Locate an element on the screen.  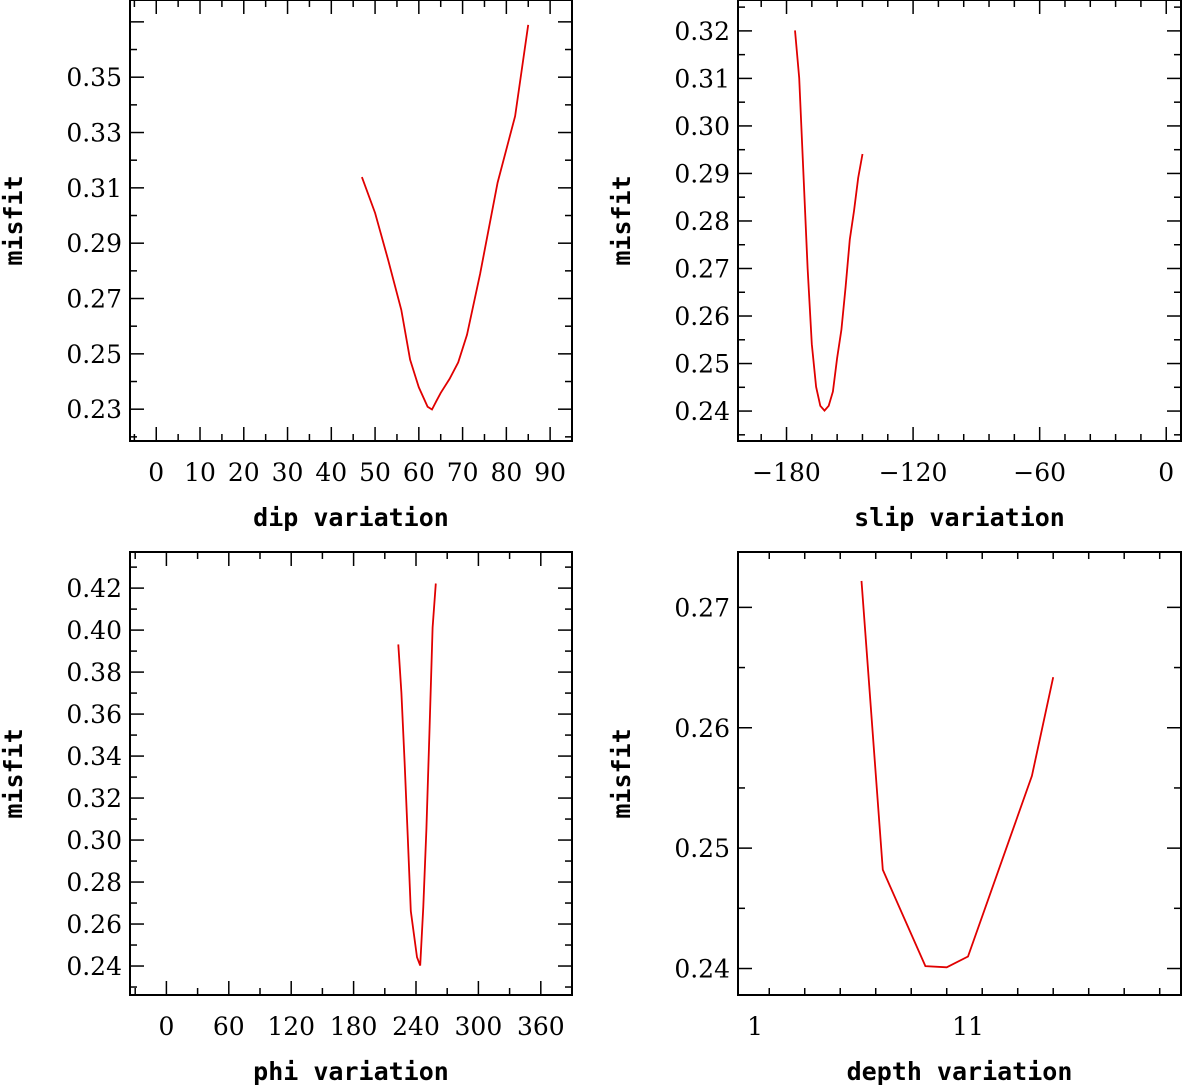
x-tick-label: 120 is located at coordinates (291, 1026).